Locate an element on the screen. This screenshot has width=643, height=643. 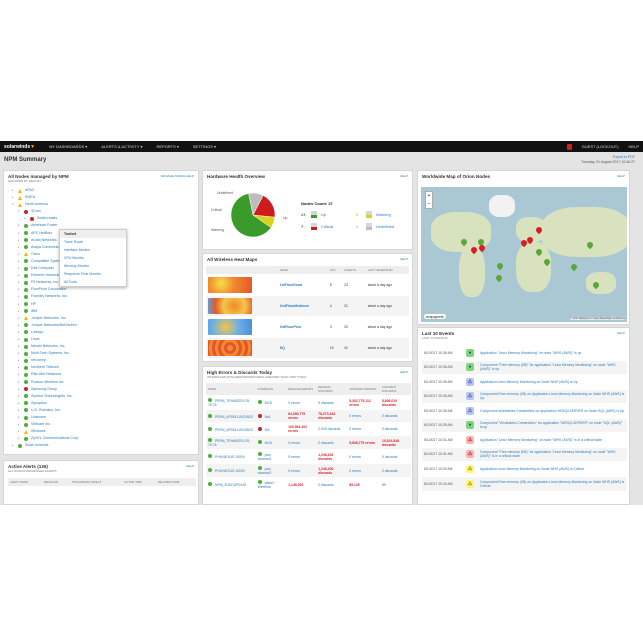
column-header: Related Node is located at coordinates (176, 482).